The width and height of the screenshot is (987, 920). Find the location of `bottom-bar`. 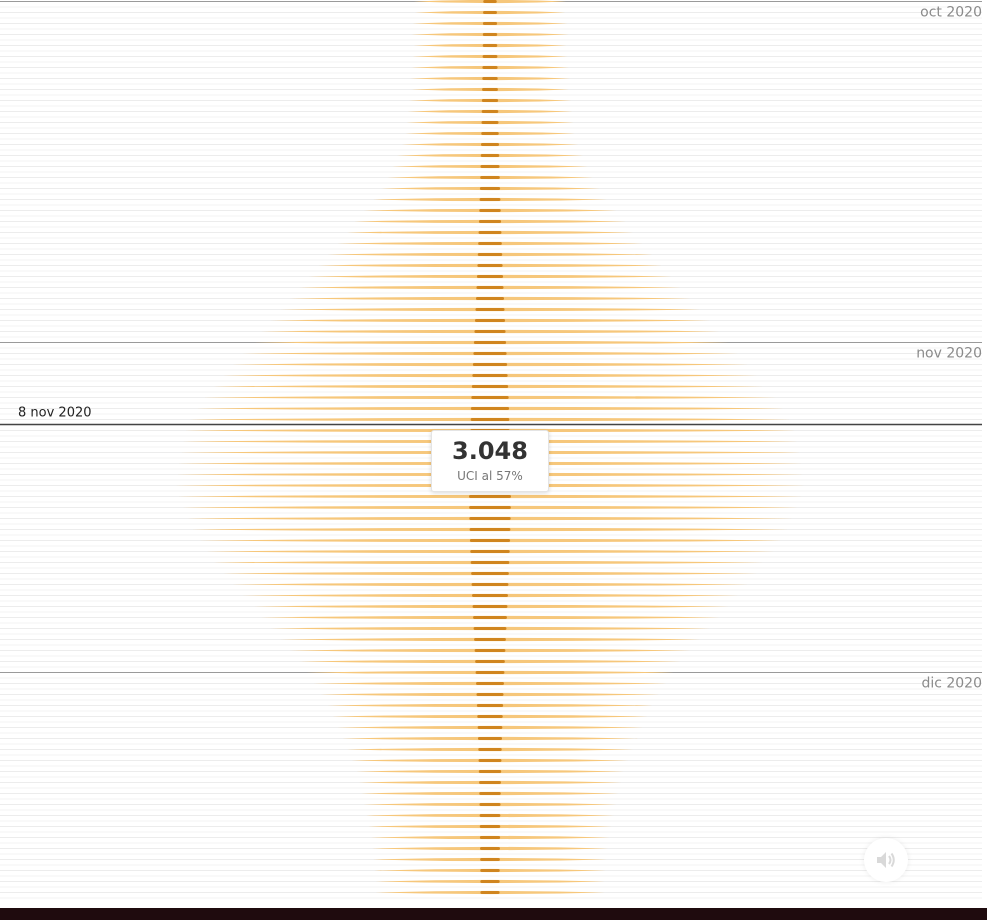

bottom-bar is located at coordinates (493, 914).